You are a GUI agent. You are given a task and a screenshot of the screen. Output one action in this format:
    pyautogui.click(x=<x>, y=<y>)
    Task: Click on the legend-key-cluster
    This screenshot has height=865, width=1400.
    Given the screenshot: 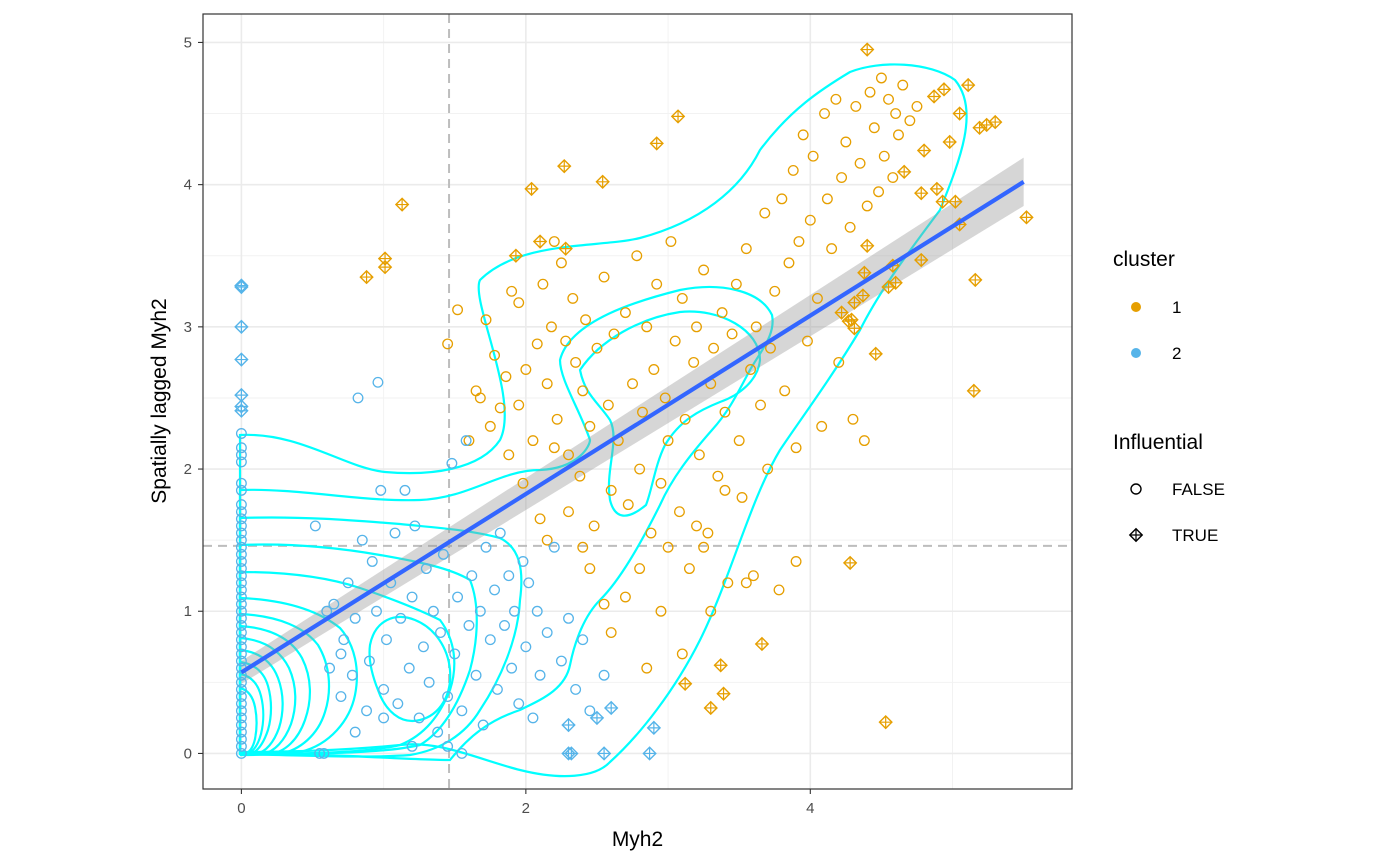 What is the action you would take?
    pyautogui.click(x=1136, y=307)
    